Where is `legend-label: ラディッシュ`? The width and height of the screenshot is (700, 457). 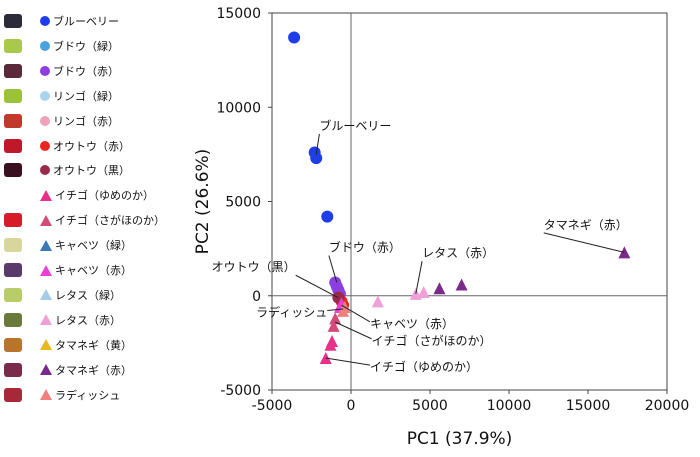 legend-label: ラディッシュ is located at coordinates (88, 395).